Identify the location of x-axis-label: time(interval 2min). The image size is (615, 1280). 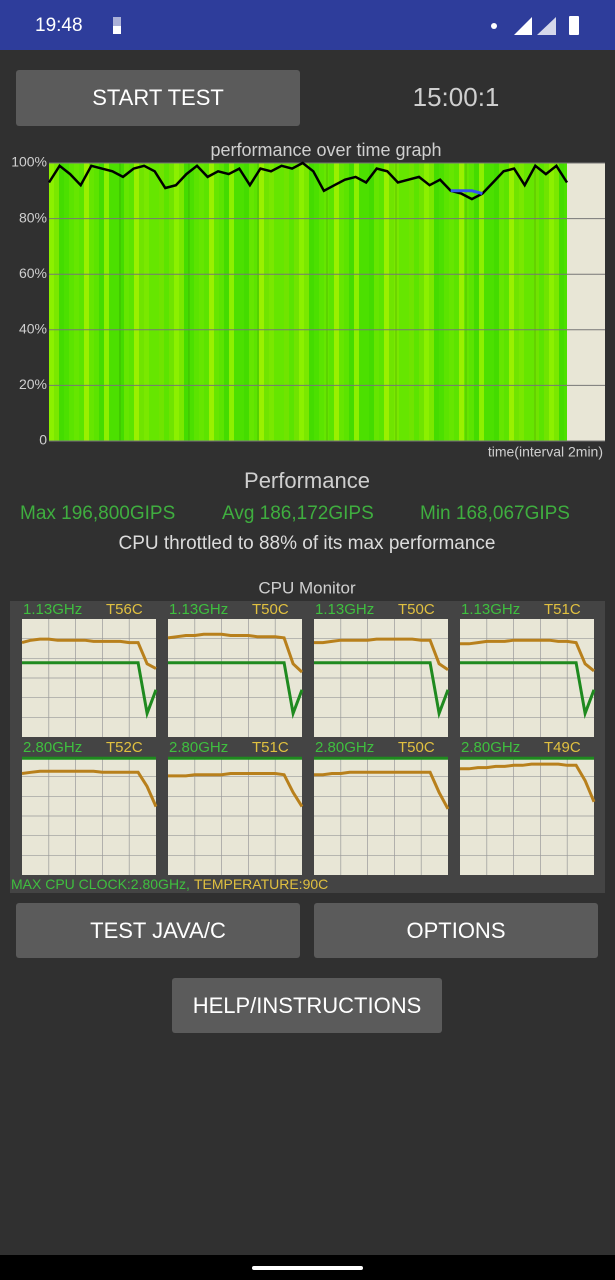
(545, 452).